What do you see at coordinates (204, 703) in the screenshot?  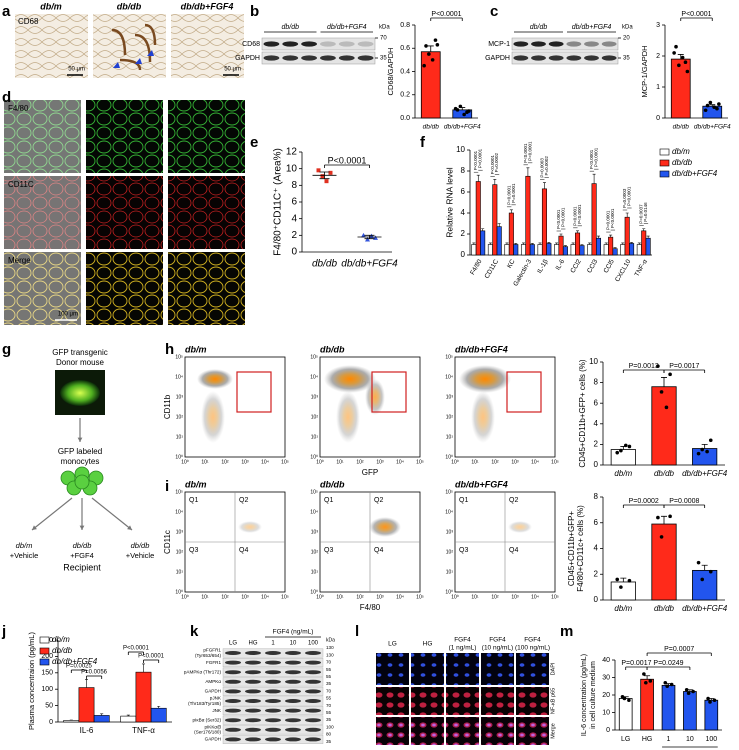 I see `label: (Thr183/Tyr185)` at bounding box center [204, 703].